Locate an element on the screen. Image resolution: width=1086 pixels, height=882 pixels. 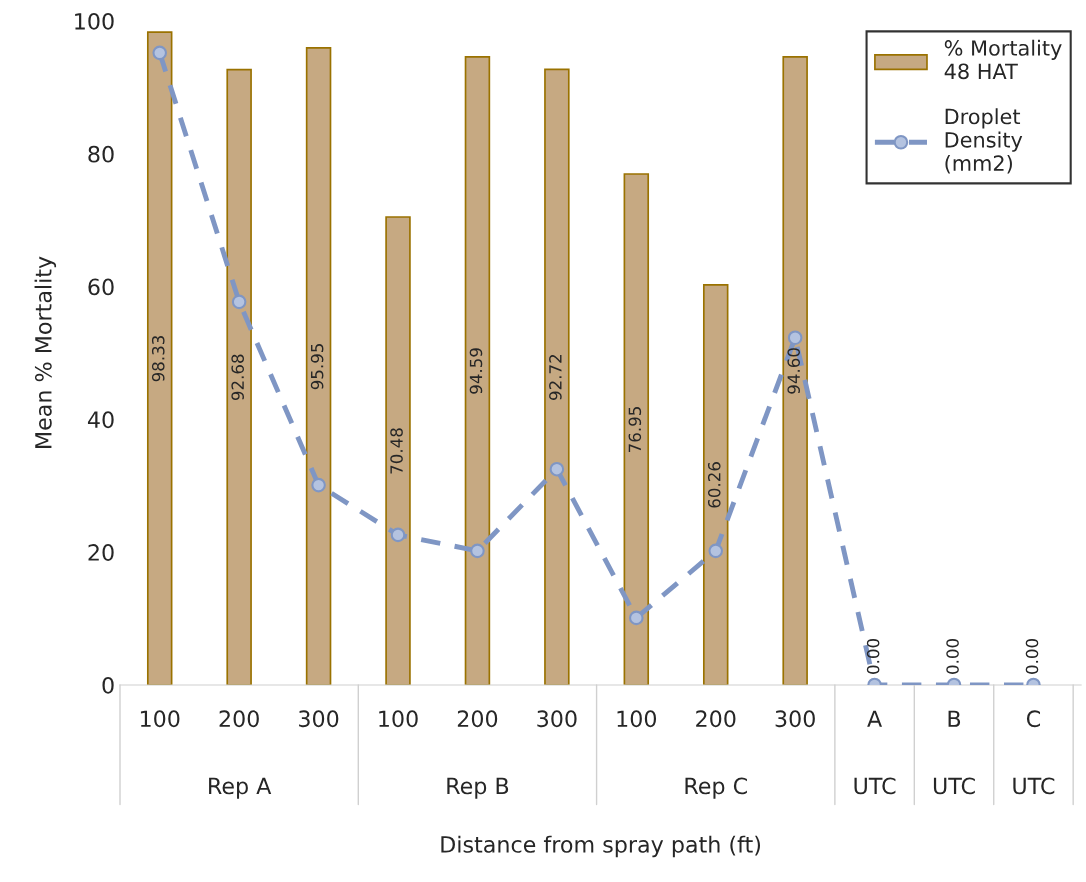
x-tick-label: C is located at coordinates (1033, 719).